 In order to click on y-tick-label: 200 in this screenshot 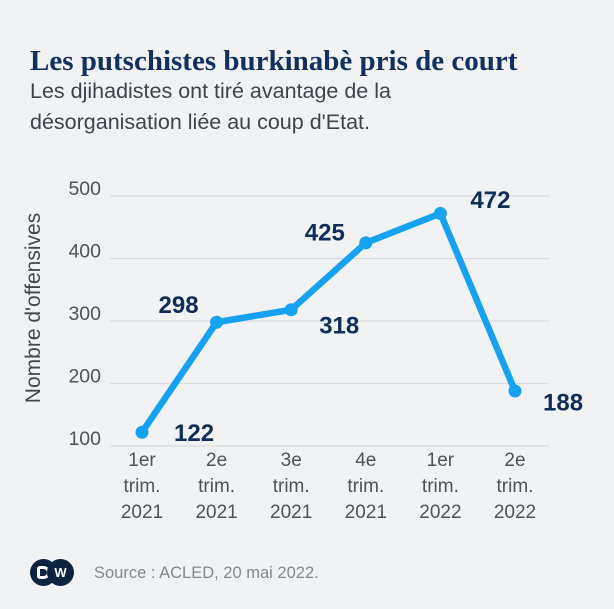, I will do `click(84, 377)`.